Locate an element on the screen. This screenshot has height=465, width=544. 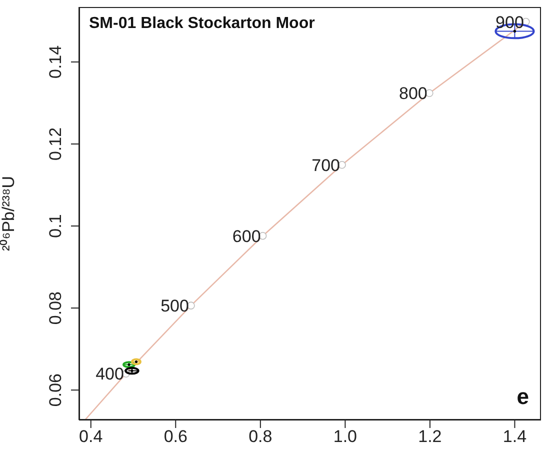
annotation: 700 is located at coordinates (326, 165).